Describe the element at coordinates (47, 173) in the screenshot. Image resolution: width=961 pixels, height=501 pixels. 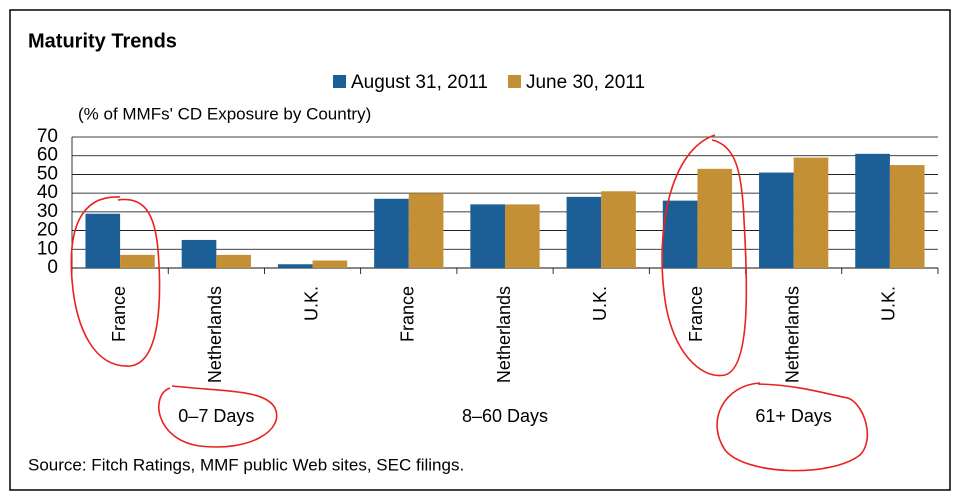
I see `y-tick-label: 50` at that location.